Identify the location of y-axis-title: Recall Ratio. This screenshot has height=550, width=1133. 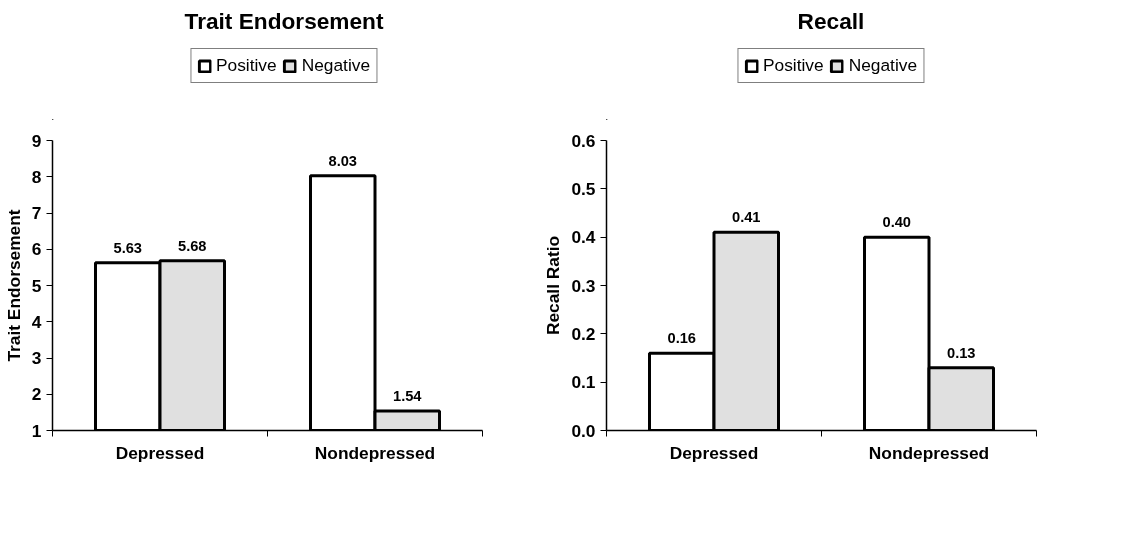
(553, 285).